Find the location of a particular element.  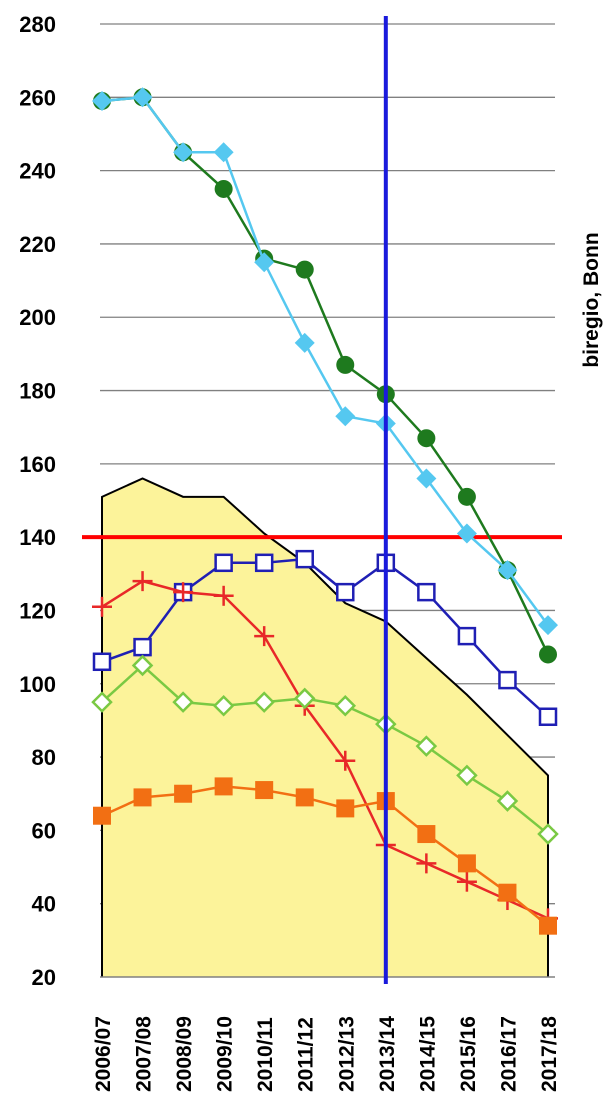

y-tick-label: 140 is located at coordinates (37, 537).